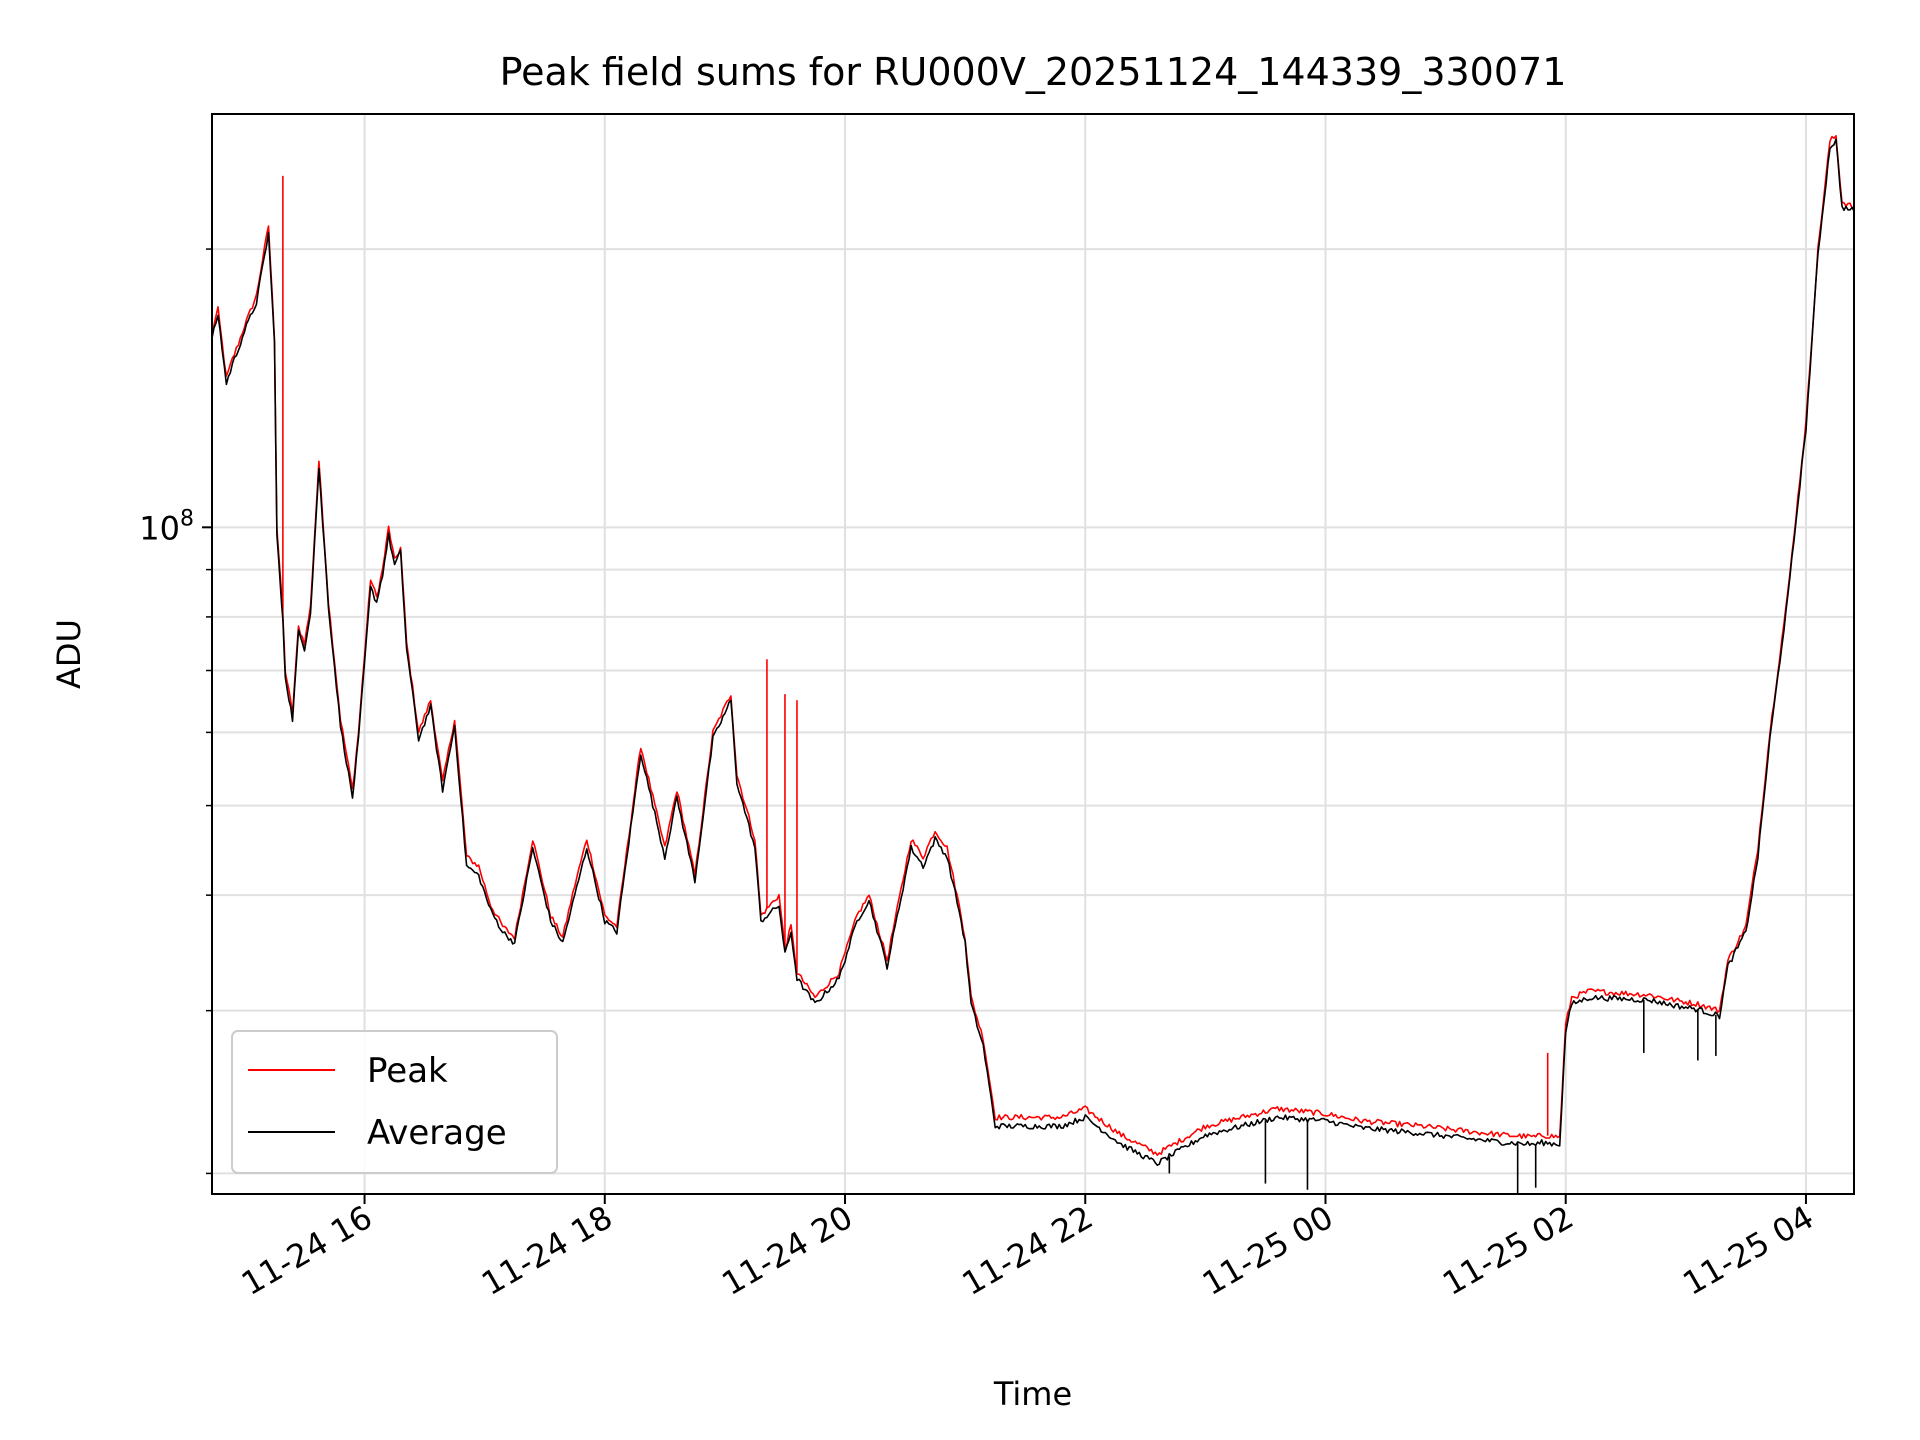 This screenshot has height=1440, width=1920. What do you see at coordinates (1032, 1394) in the screenshot?
I see `x-axis-label: Time` at bounding box center [1032, 1394].